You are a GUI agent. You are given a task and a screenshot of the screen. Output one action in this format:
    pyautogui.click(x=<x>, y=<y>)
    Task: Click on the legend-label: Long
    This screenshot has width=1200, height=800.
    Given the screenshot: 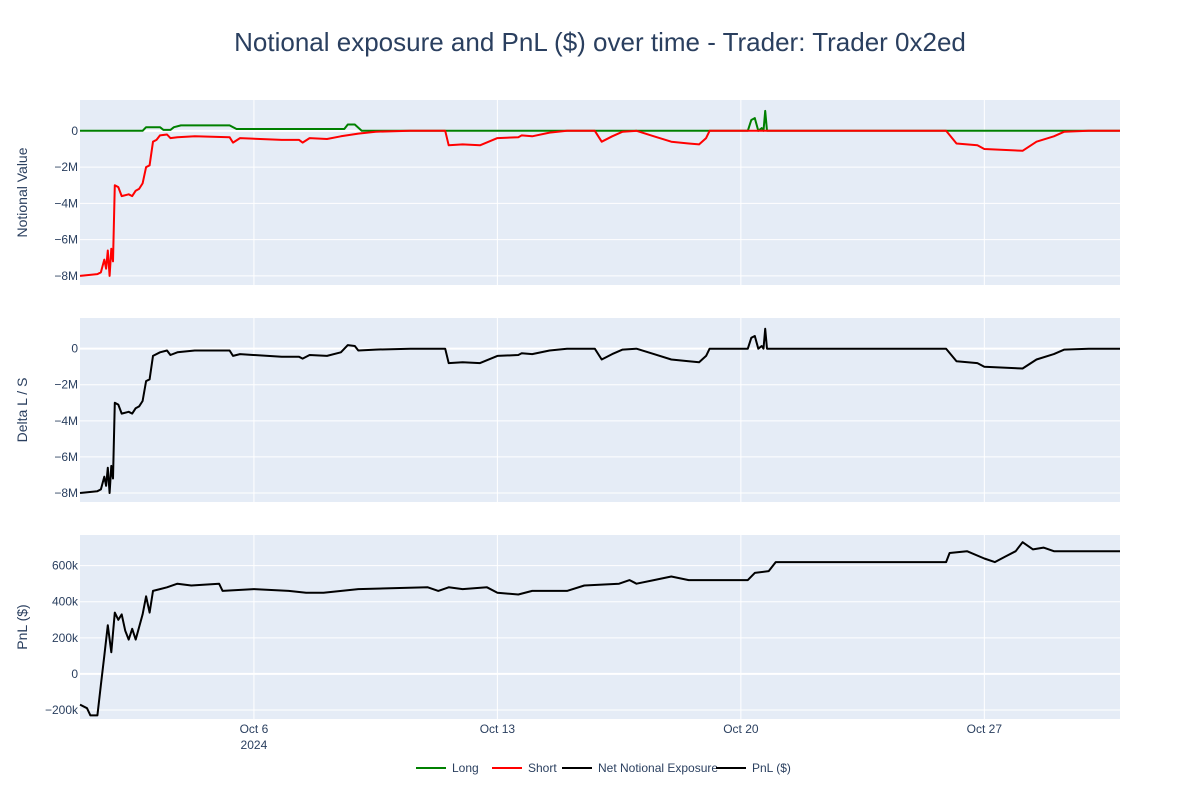 What is the action you would take?
    pyautogui.click(x=465, y=768)
    